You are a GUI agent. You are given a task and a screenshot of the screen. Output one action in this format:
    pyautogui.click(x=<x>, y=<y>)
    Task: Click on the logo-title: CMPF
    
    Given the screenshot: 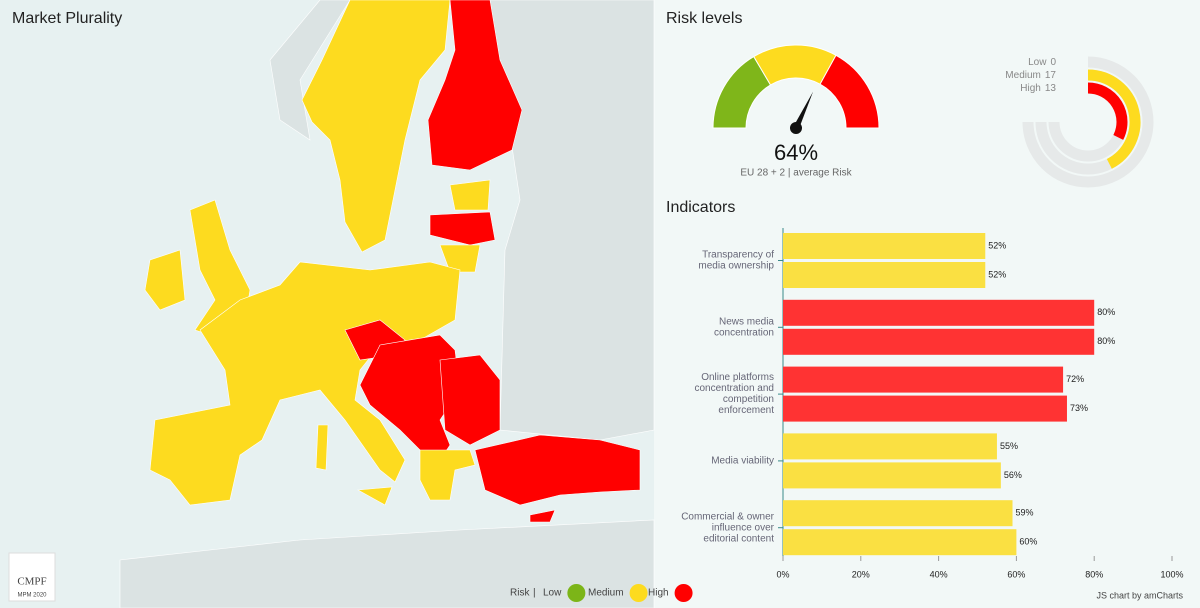 What is the action you would take?
    pyautogui.click(x=31, y=582)
    